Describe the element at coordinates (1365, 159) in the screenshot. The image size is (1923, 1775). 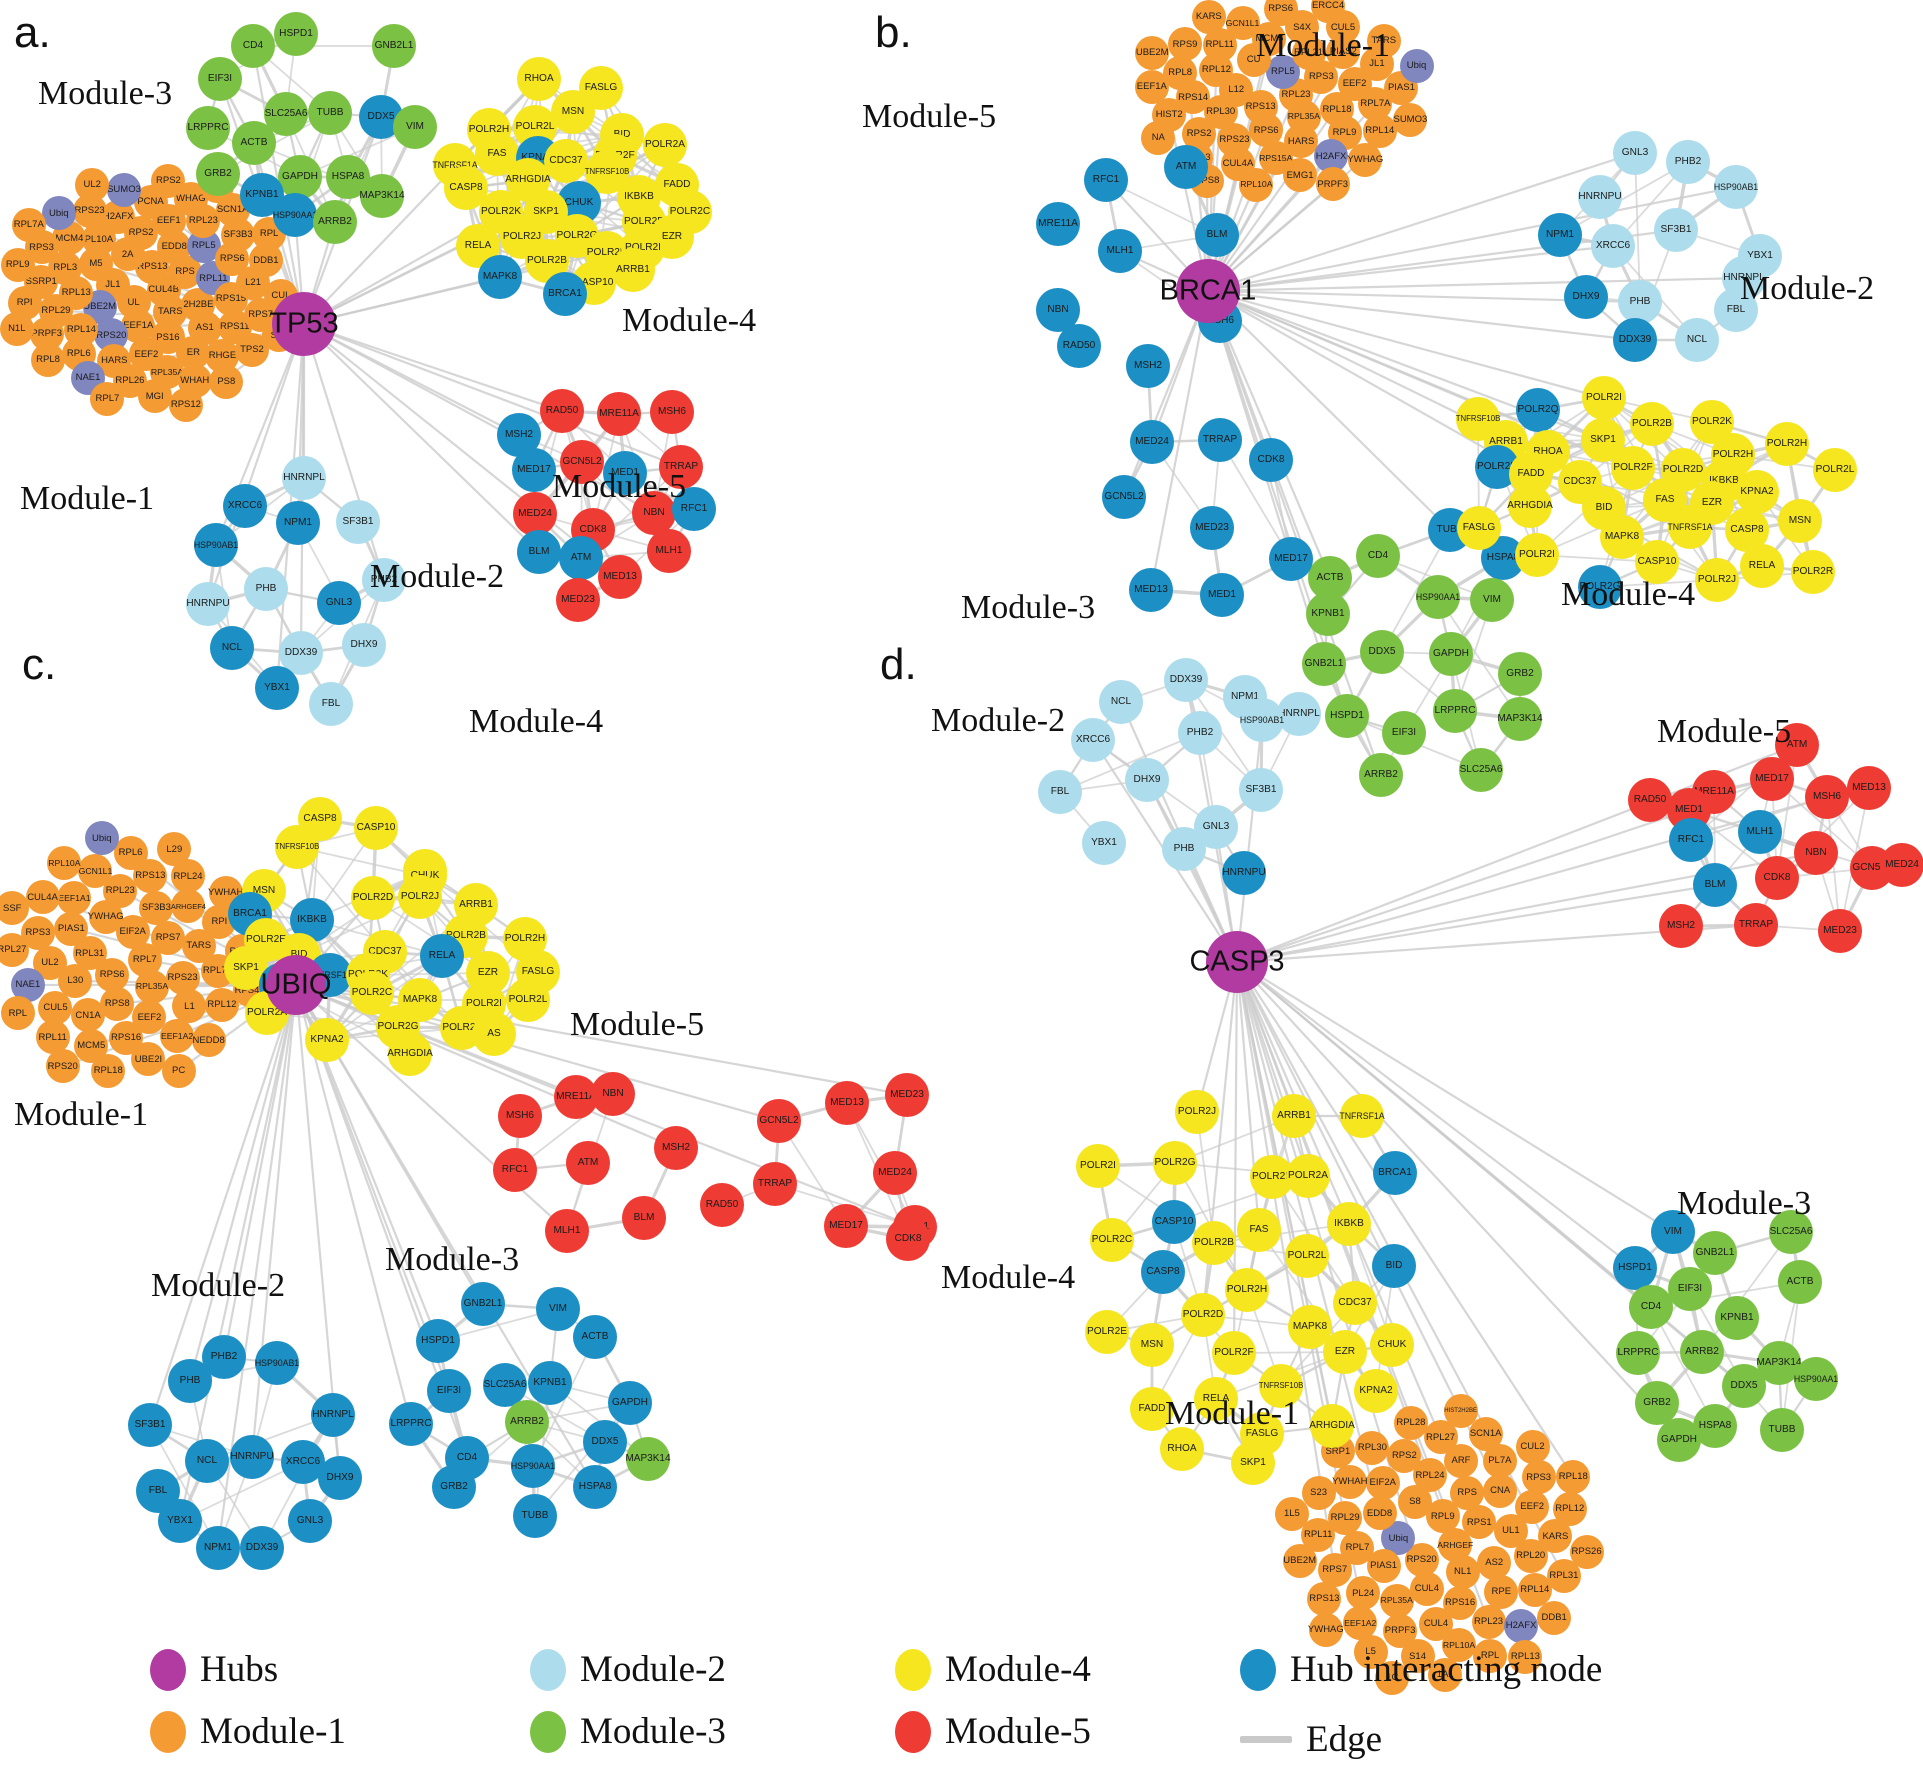
I see `node-b-module1-ywhag: YWHAG` at that location.